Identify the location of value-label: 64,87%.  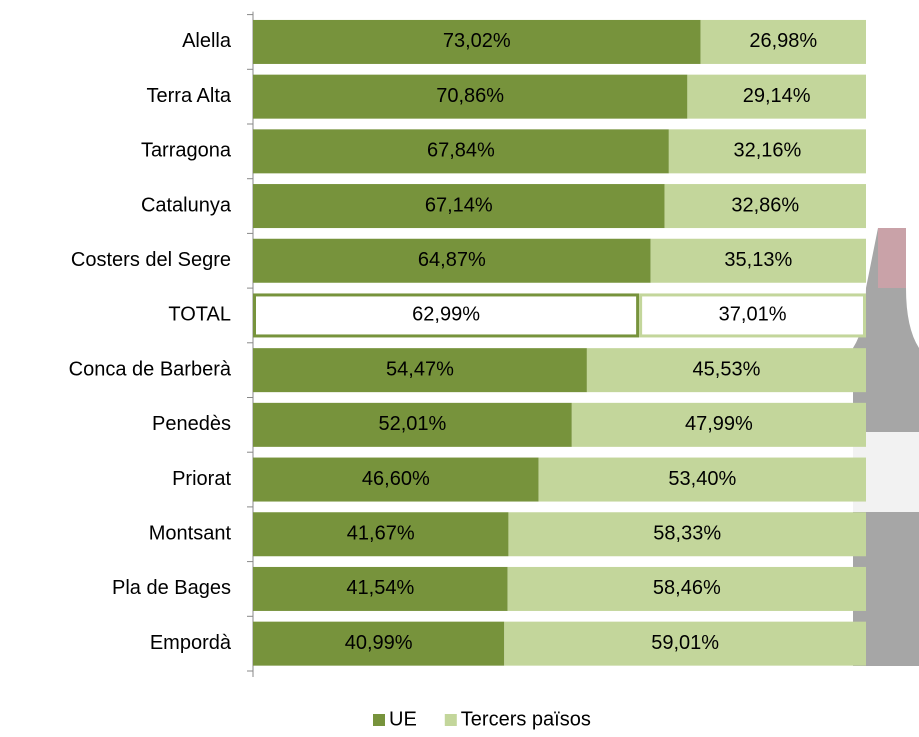
(452, 260).